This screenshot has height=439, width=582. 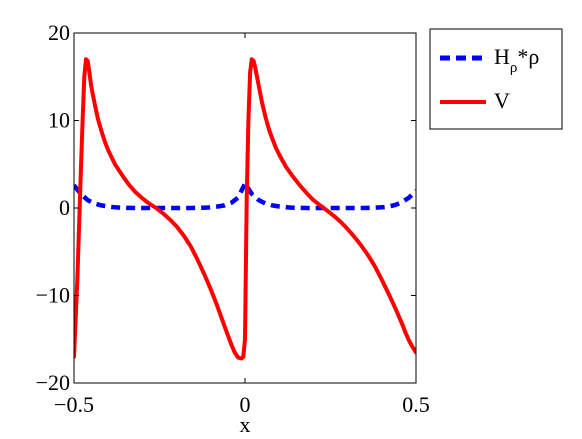 What do you see at coordinates (74, 404) in the screenshot?
I see `x-tick-label: −0.5` at bounding box center [74, 404].